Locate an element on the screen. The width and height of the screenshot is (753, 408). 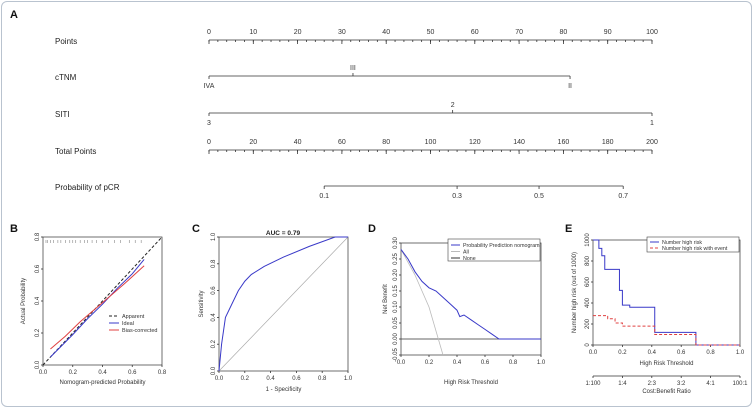
roc-curve is located at coordinates (283, 304).